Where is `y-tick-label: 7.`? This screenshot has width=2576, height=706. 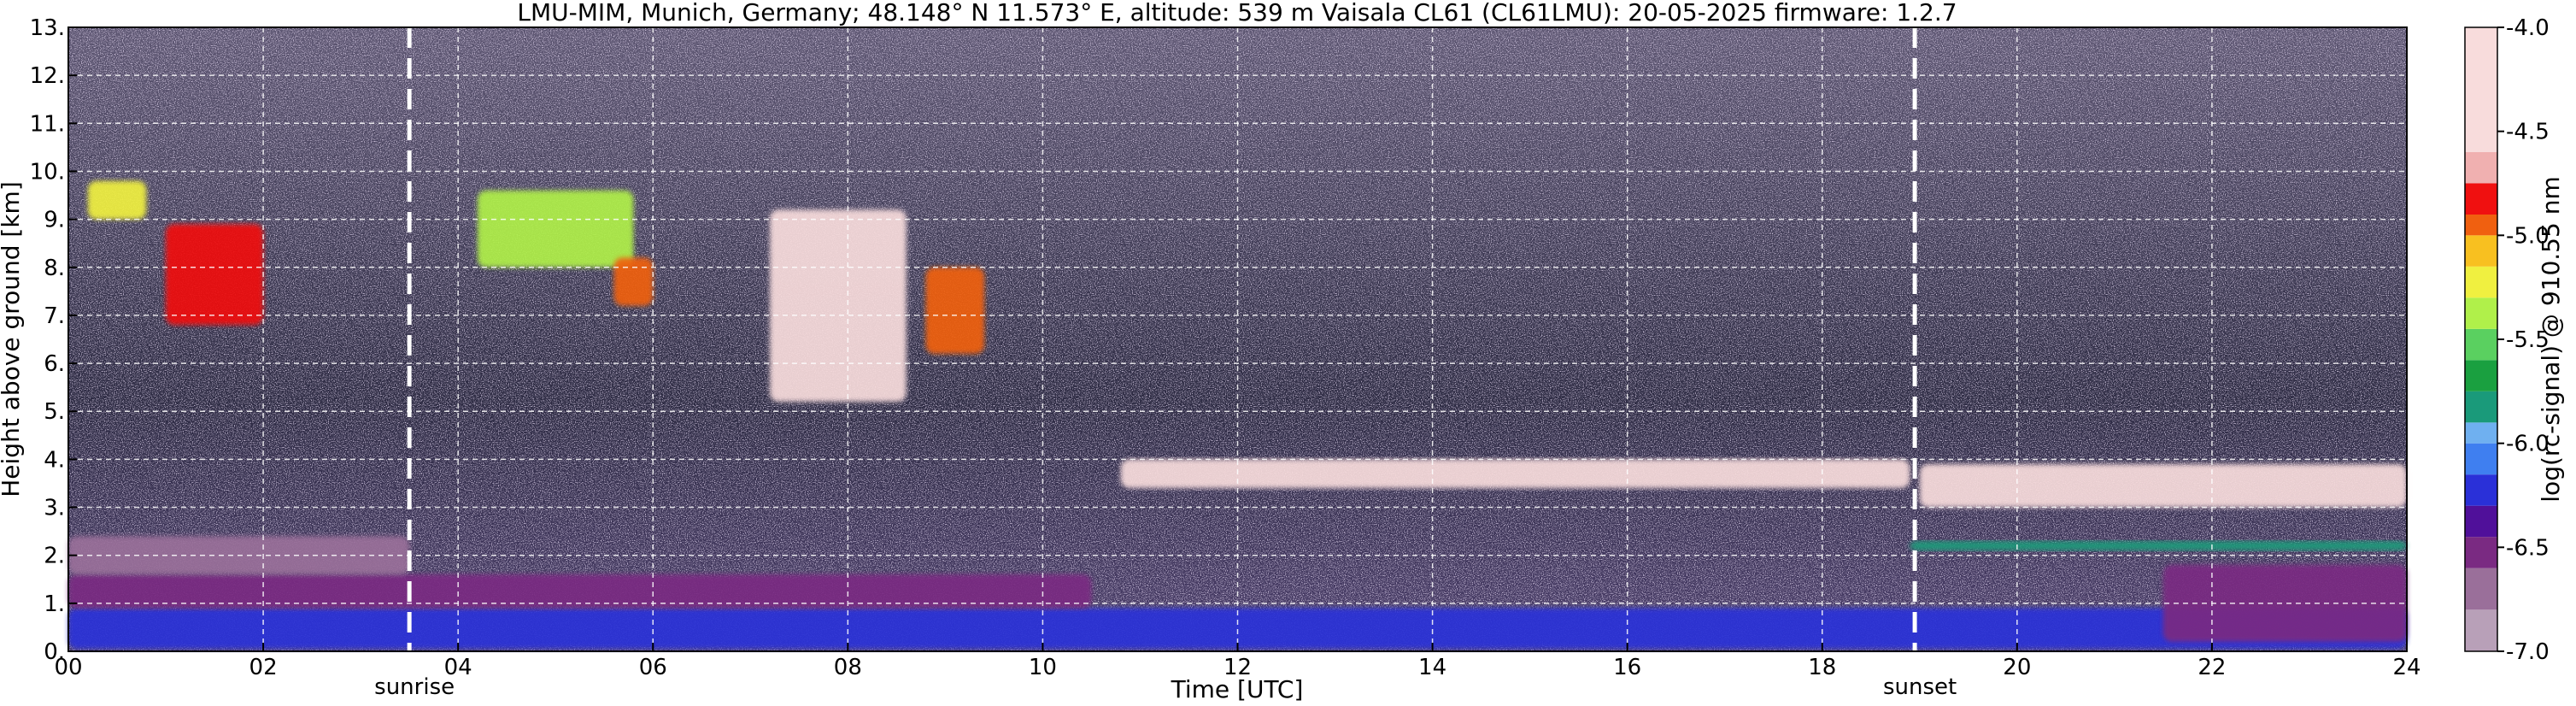
y-tick-label: 7. is located at coordinates (54, 316).